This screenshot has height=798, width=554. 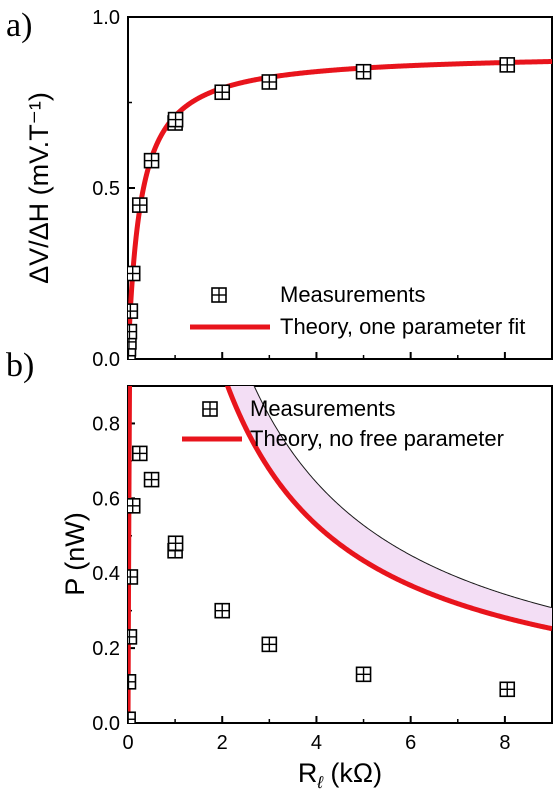 What do you see at coordinates (319, 782) in the screenshot?
I see `x-axis-title-subscript: ℓ` at bounding box center [319, 782].